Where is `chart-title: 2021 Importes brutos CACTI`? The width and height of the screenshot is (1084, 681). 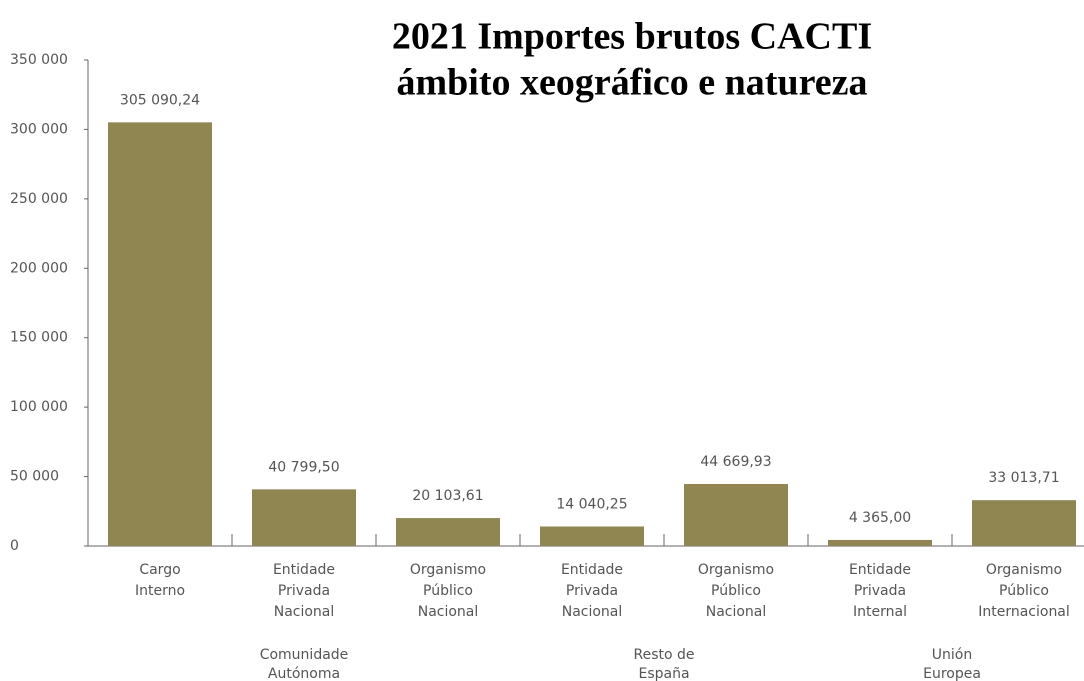
chart-title: 2021 Importes brutos CACTI is located at coordinates (632, 37).